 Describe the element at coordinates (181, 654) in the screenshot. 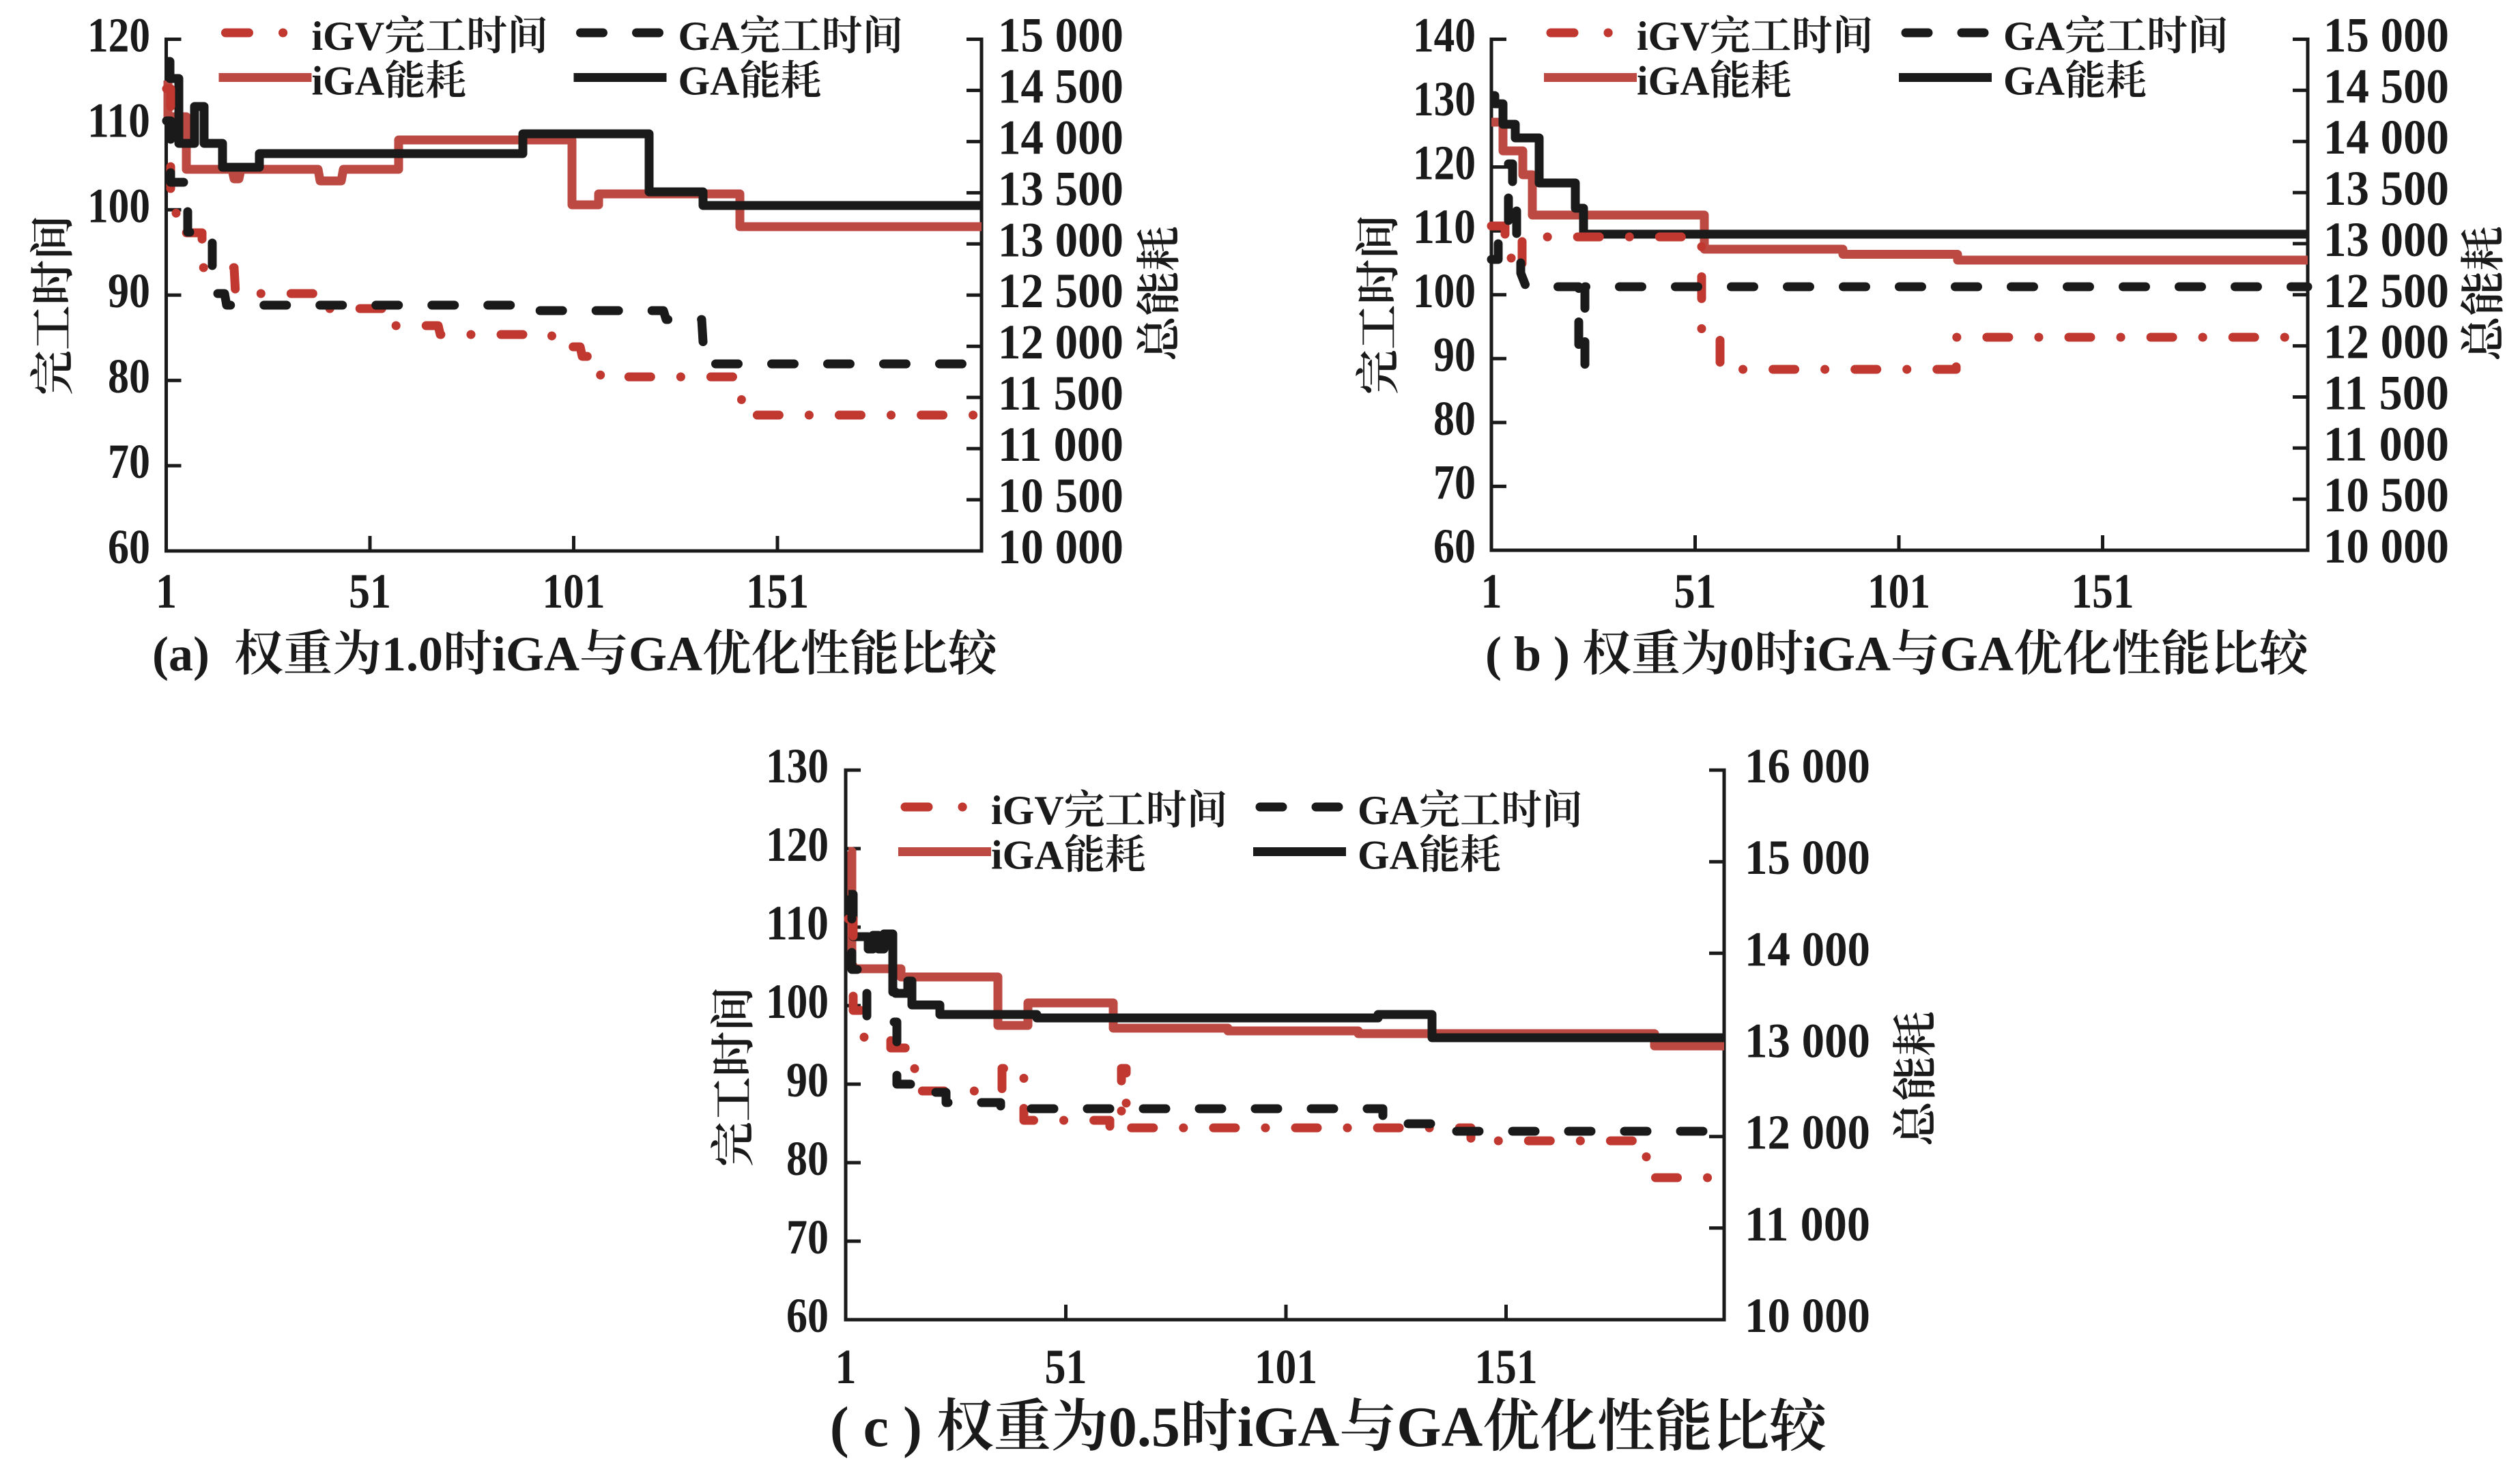

I see `svg-text: (a)` at that location.